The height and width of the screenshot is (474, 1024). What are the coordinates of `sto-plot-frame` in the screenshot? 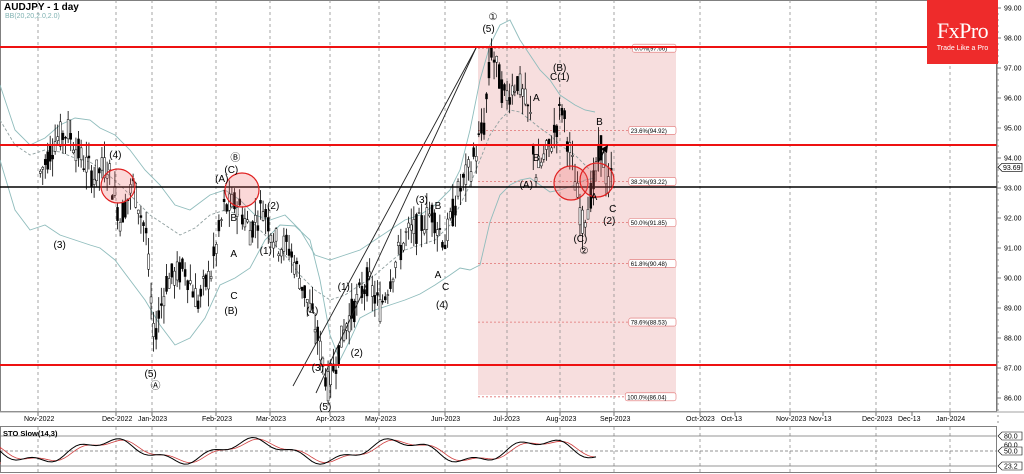 It's located at (498, 449).